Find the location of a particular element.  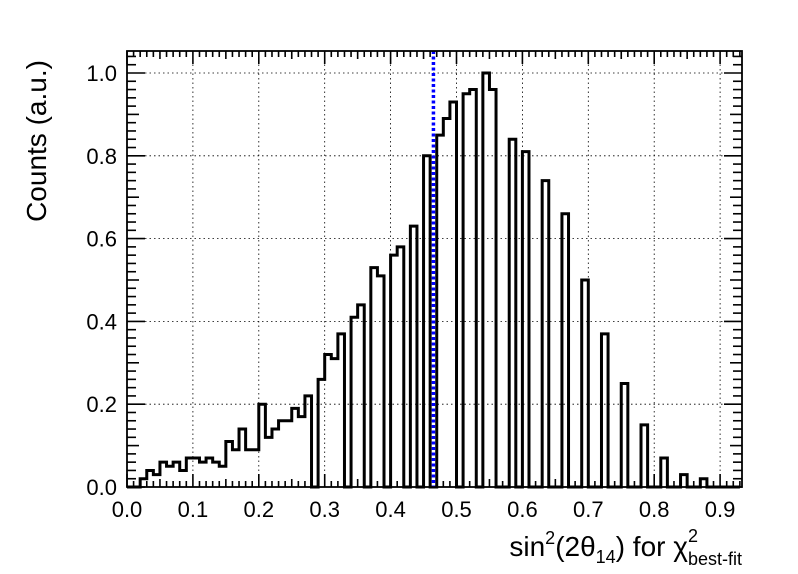

x-title-sub1: 14 is located at coordinates (606, 557).